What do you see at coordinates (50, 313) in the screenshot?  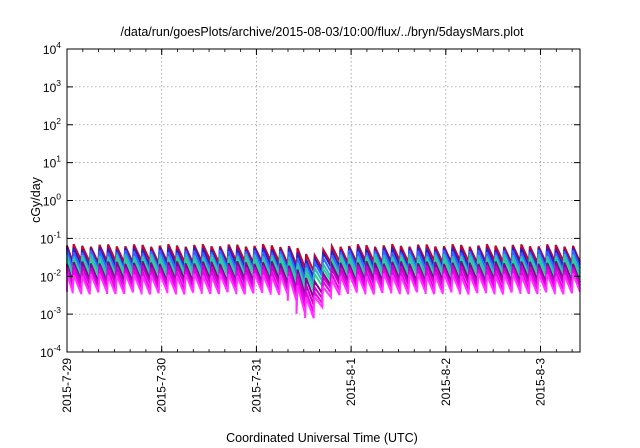 I see `y-tick-label: 10⁻³` at bounding box center [50, 313].